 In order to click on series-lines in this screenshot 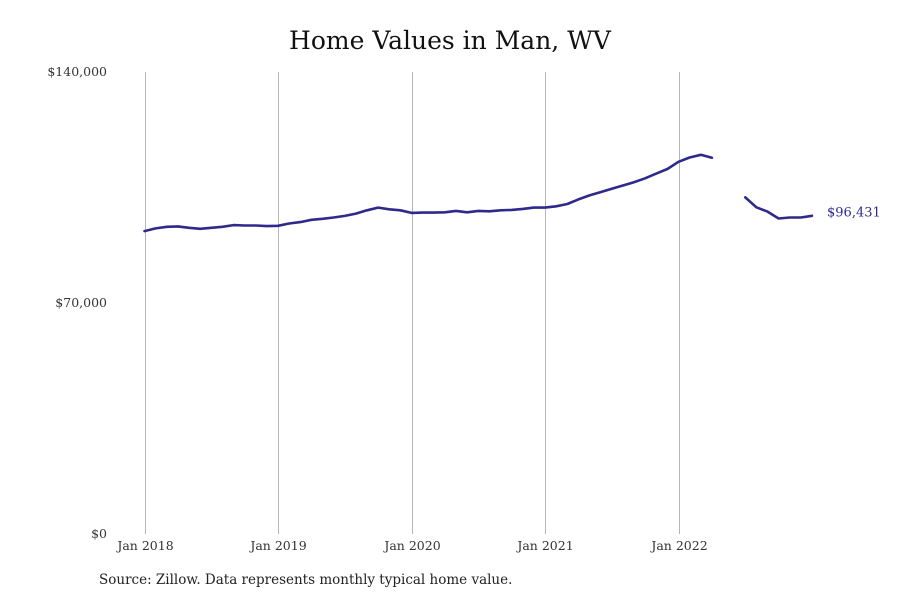, I will do `click(478, 193)`.